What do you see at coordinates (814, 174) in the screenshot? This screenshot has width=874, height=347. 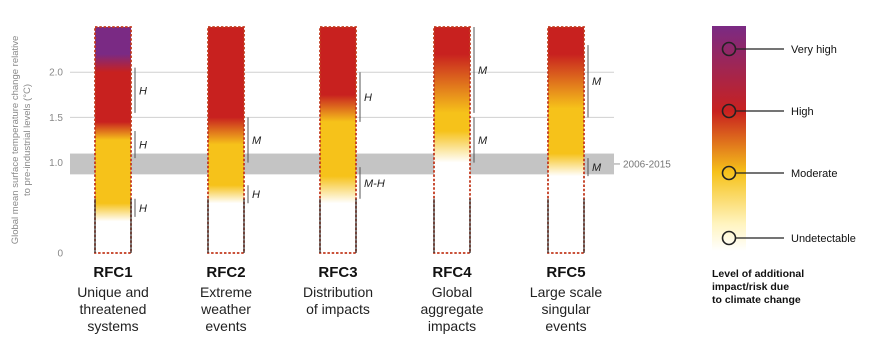 I see `legend-level-label: Moderate` at bounding box center [814, 174].